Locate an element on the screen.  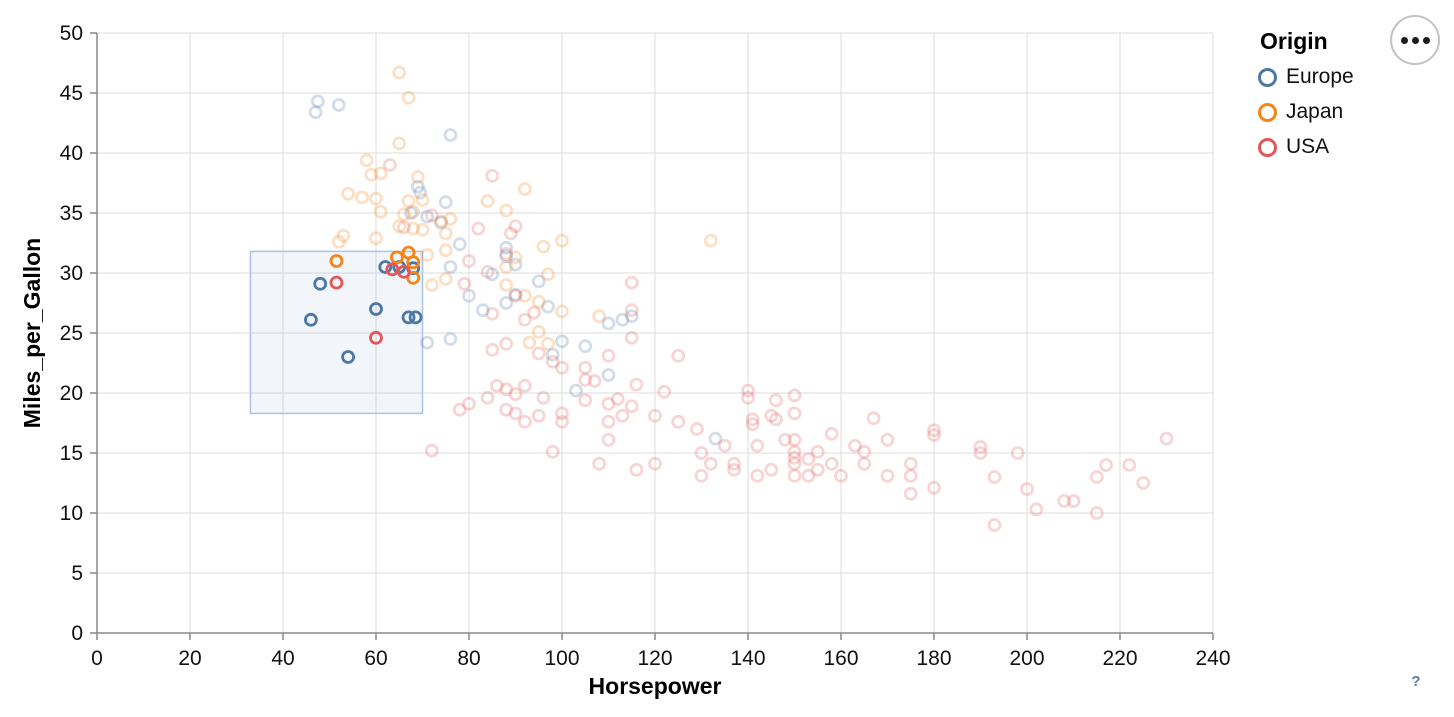
legend-item-europe: Europe is located at coordinates (1343, 77).